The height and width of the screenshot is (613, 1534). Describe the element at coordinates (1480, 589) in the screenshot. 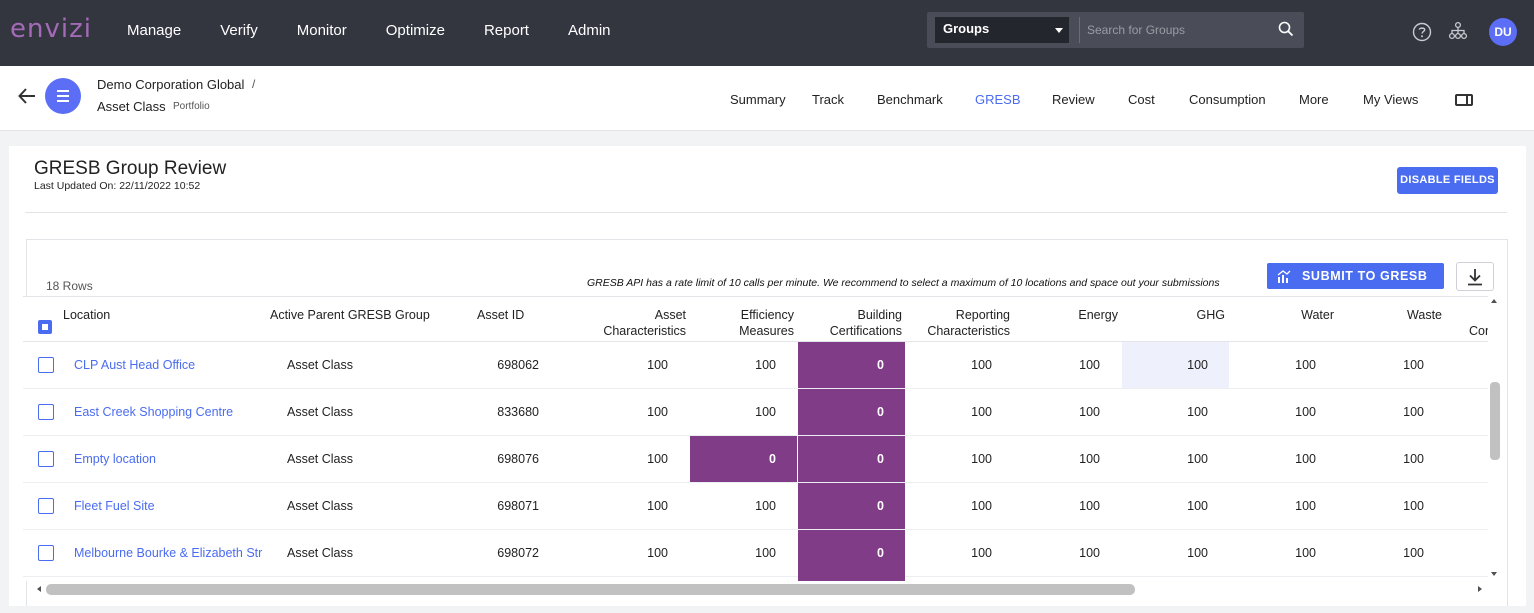

I see `scroll-right-arrow-icon` at that location.